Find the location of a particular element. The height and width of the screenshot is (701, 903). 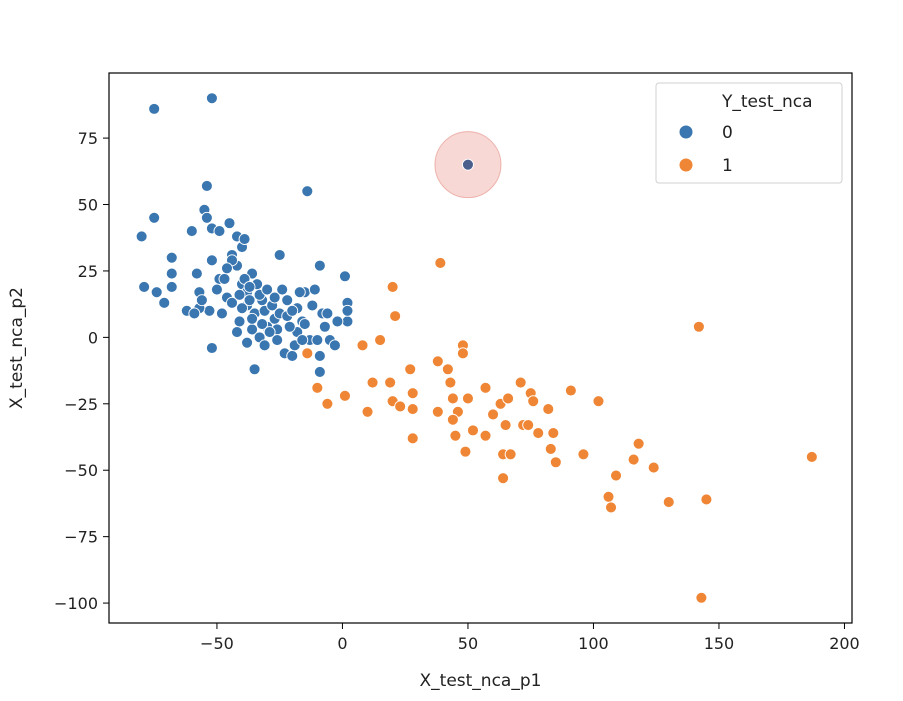

y-tick-label: 0 is located at coordinates (93, 337).